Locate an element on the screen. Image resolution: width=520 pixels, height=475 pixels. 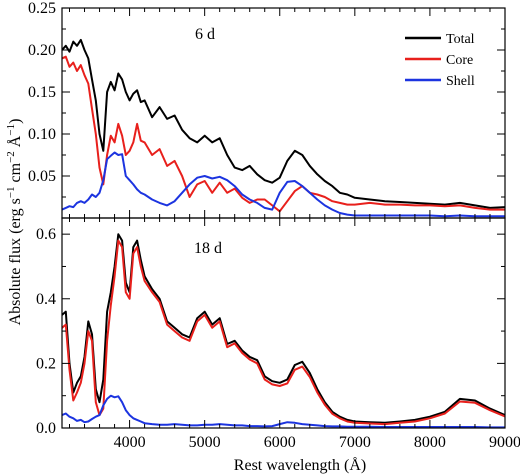
y-axis-title-sup-1: −1 is located at coordinates (11, 192).